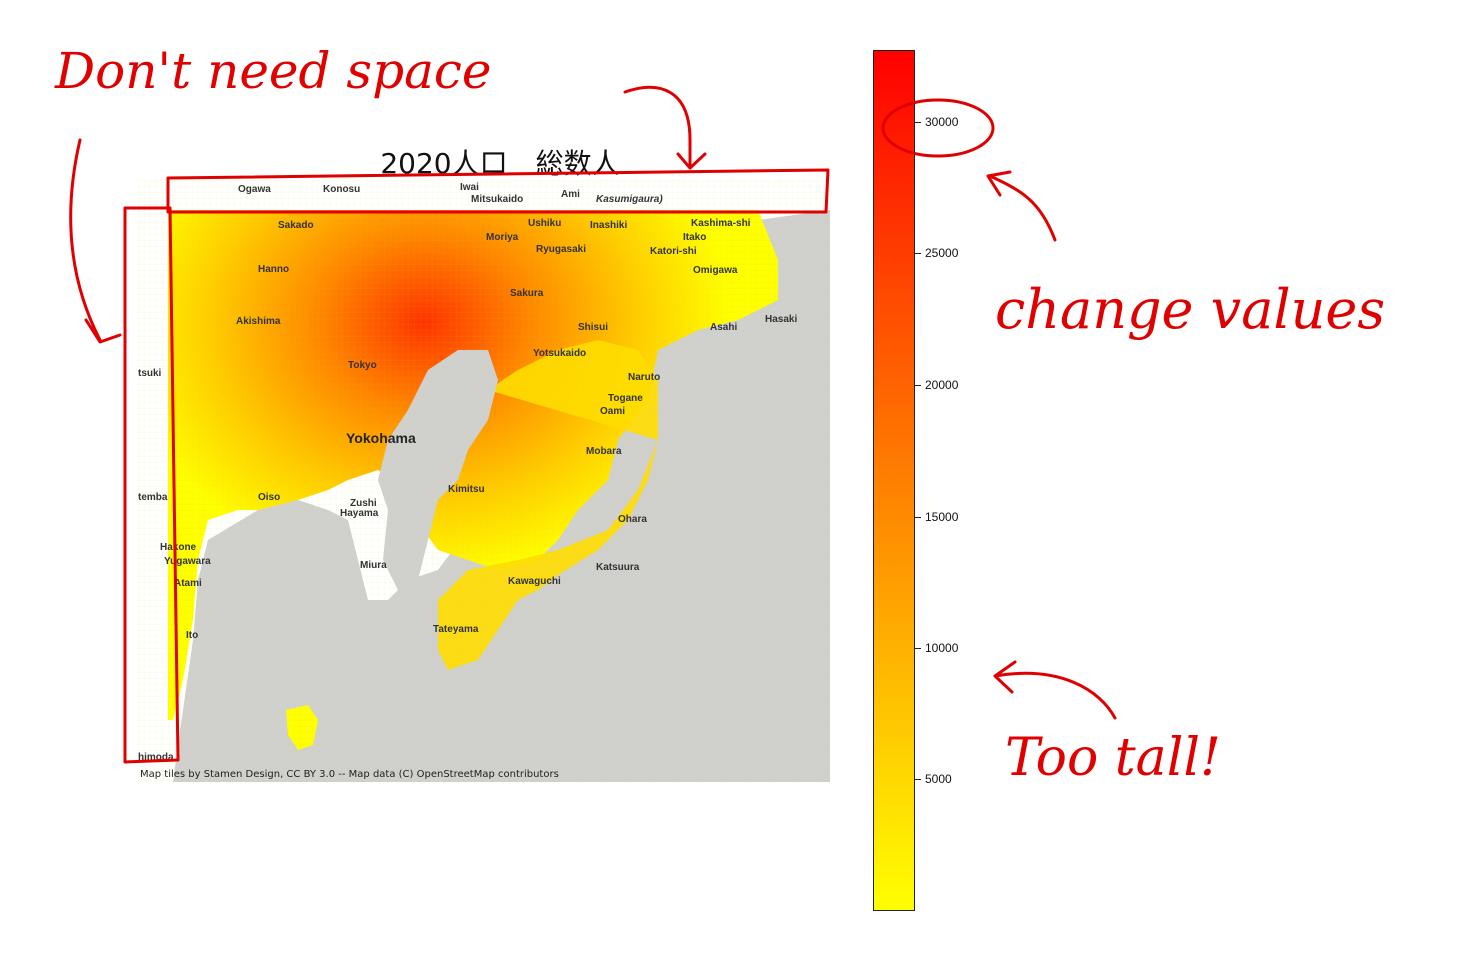  Describe the element at coordinates (570, 194) in the screenshot. I see `place-label: Ami` at that location.